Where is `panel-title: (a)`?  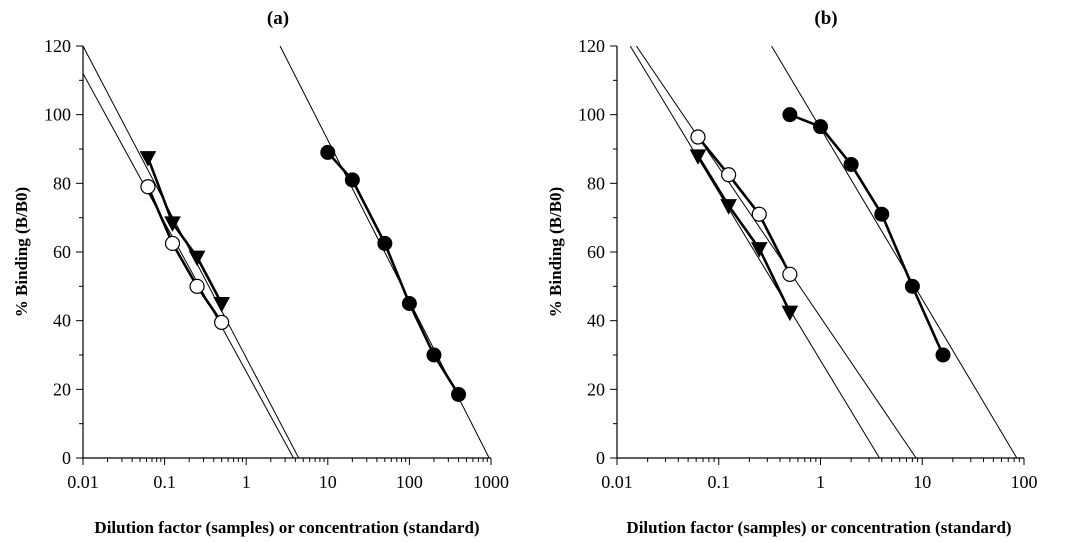 panel-title: (a) is located at coordinates (278, 18).